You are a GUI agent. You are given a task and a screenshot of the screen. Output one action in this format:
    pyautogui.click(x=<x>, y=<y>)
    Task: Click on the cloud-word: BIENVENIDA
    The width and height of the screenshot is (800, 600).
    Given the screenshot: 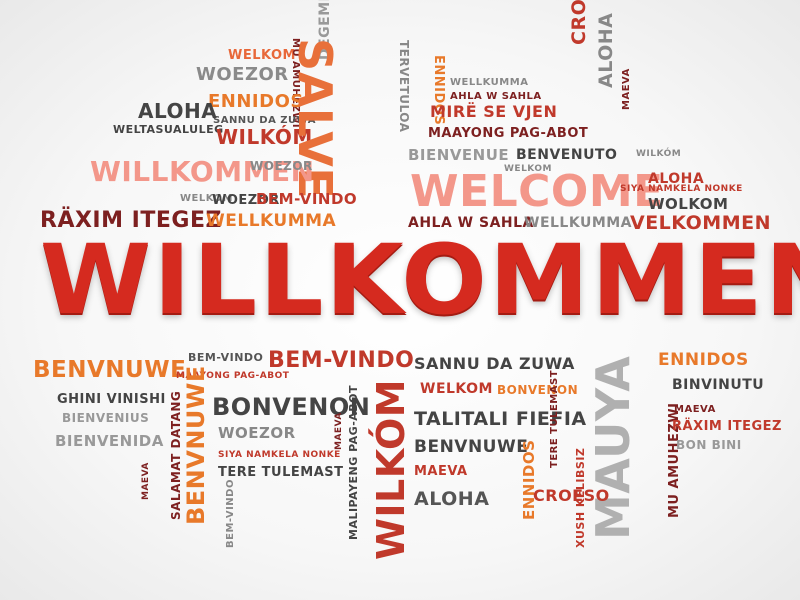 What is the action you would take?
    pyautogui.click(x=109, y=441)
    